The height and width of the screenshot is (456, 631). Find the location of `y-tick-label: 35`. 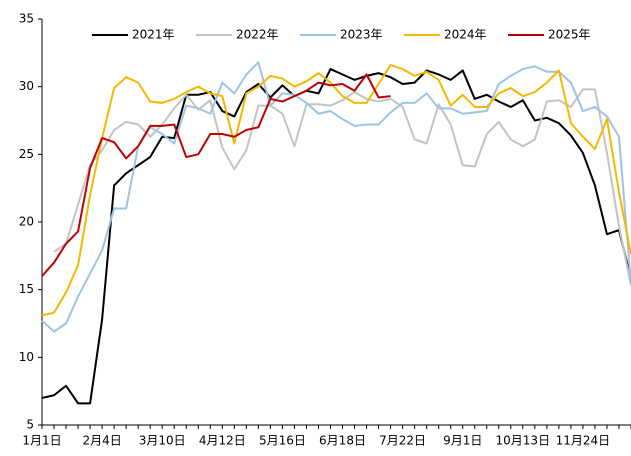

y-tick-label: 35 is located at coordinates (26, 19).